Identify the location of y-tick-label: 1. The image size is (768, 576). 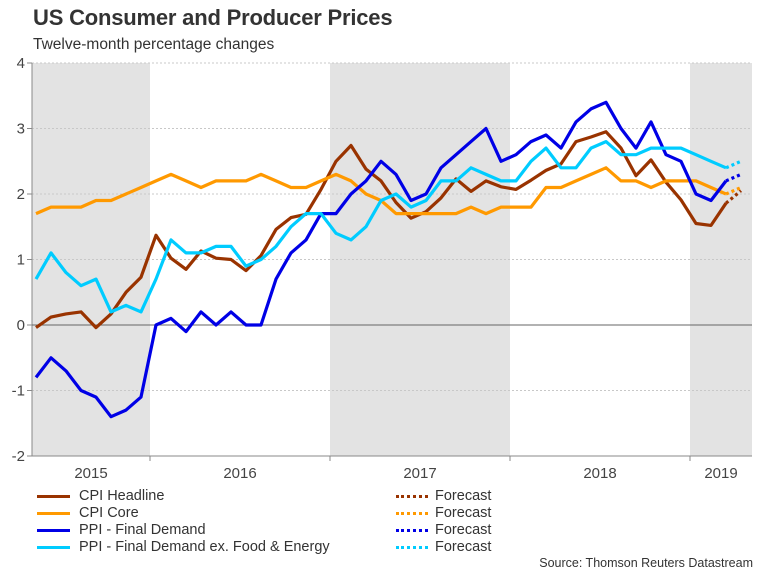
(21, 260).